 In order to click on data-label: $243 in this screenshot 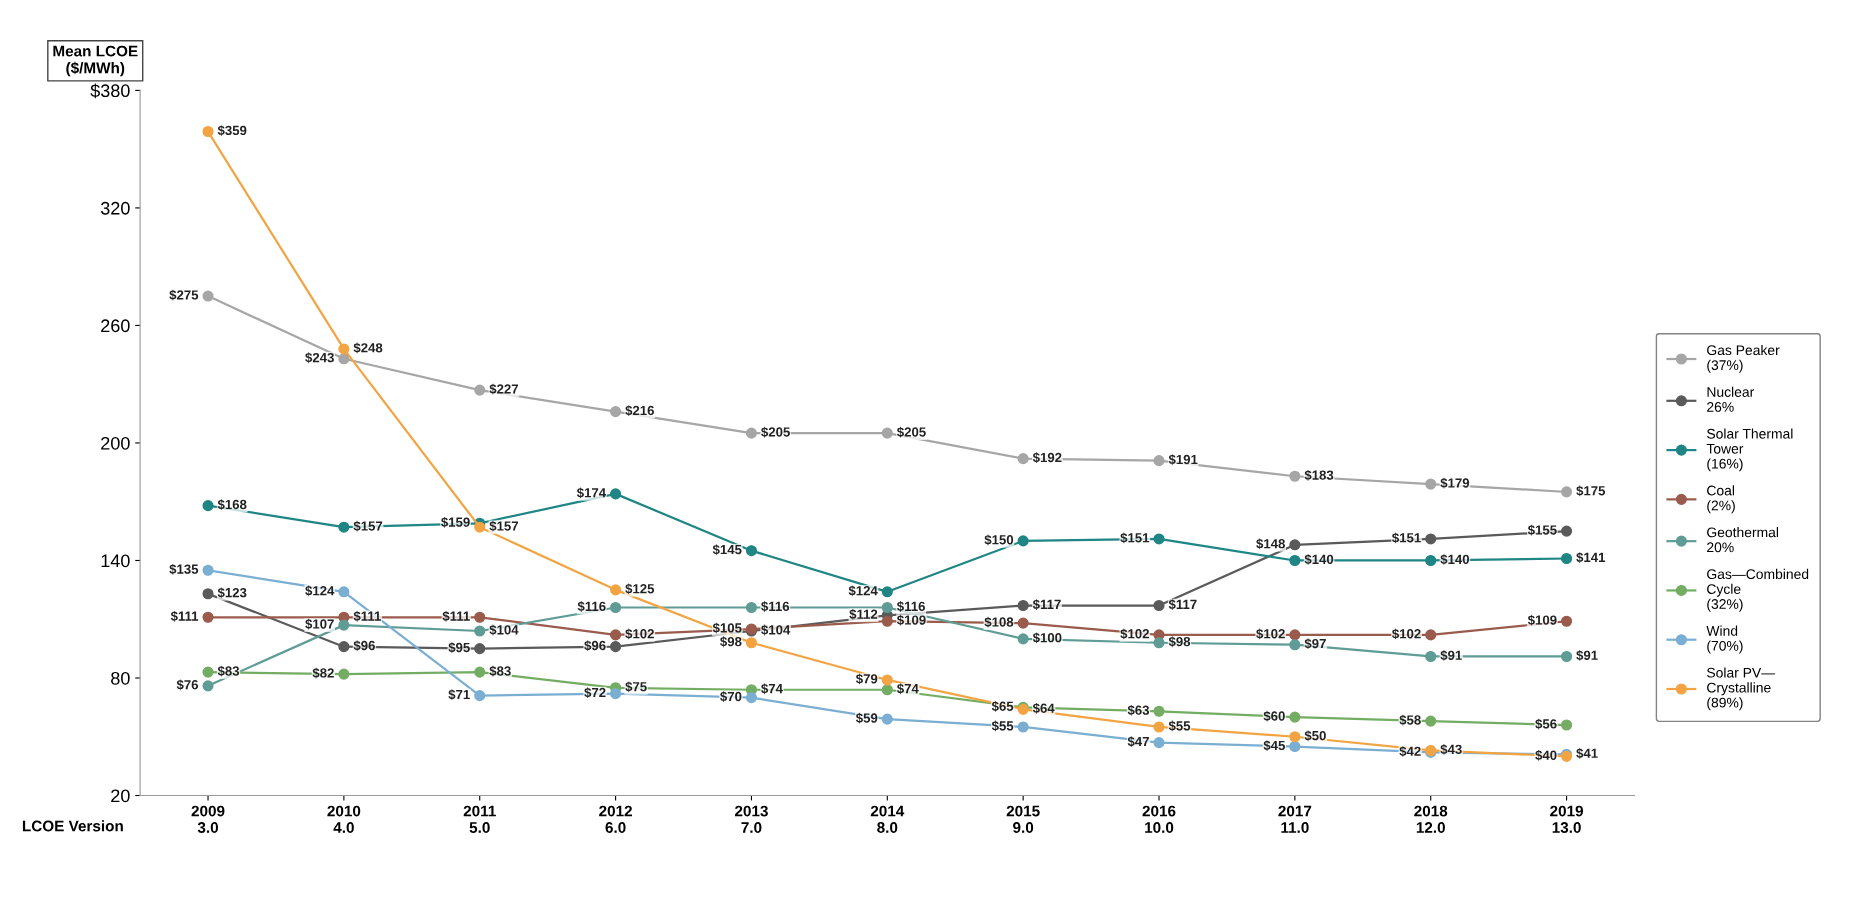, I will do `click(319, 358)`.